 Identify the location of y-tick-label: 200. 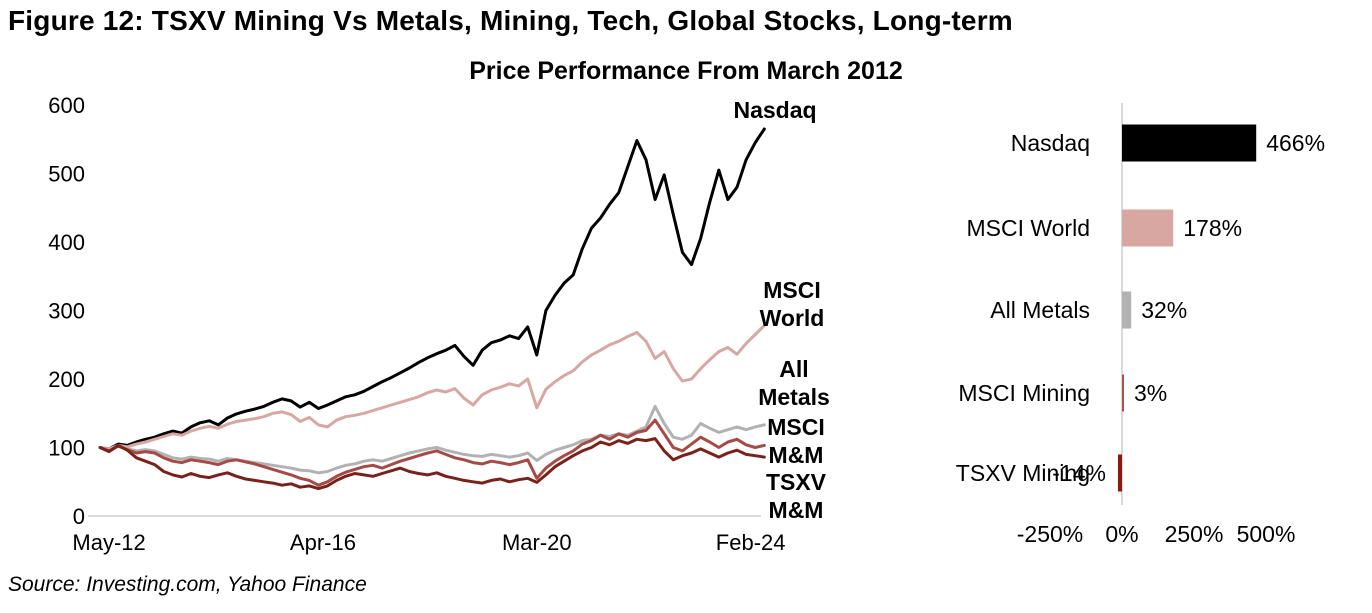
(66, 379).